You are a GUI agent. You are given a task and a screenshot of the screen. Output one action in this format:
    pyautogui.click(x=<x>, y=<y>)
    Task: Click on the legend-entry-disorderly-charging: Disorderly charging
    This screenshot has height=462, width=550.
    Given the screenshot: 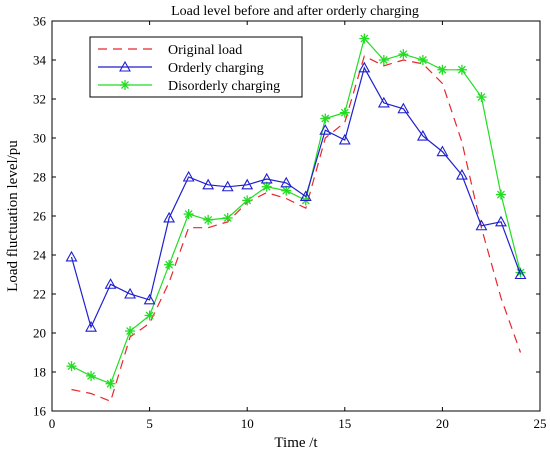 What is the action you would take?
    pyautogui.click(x=189, y=86)
    